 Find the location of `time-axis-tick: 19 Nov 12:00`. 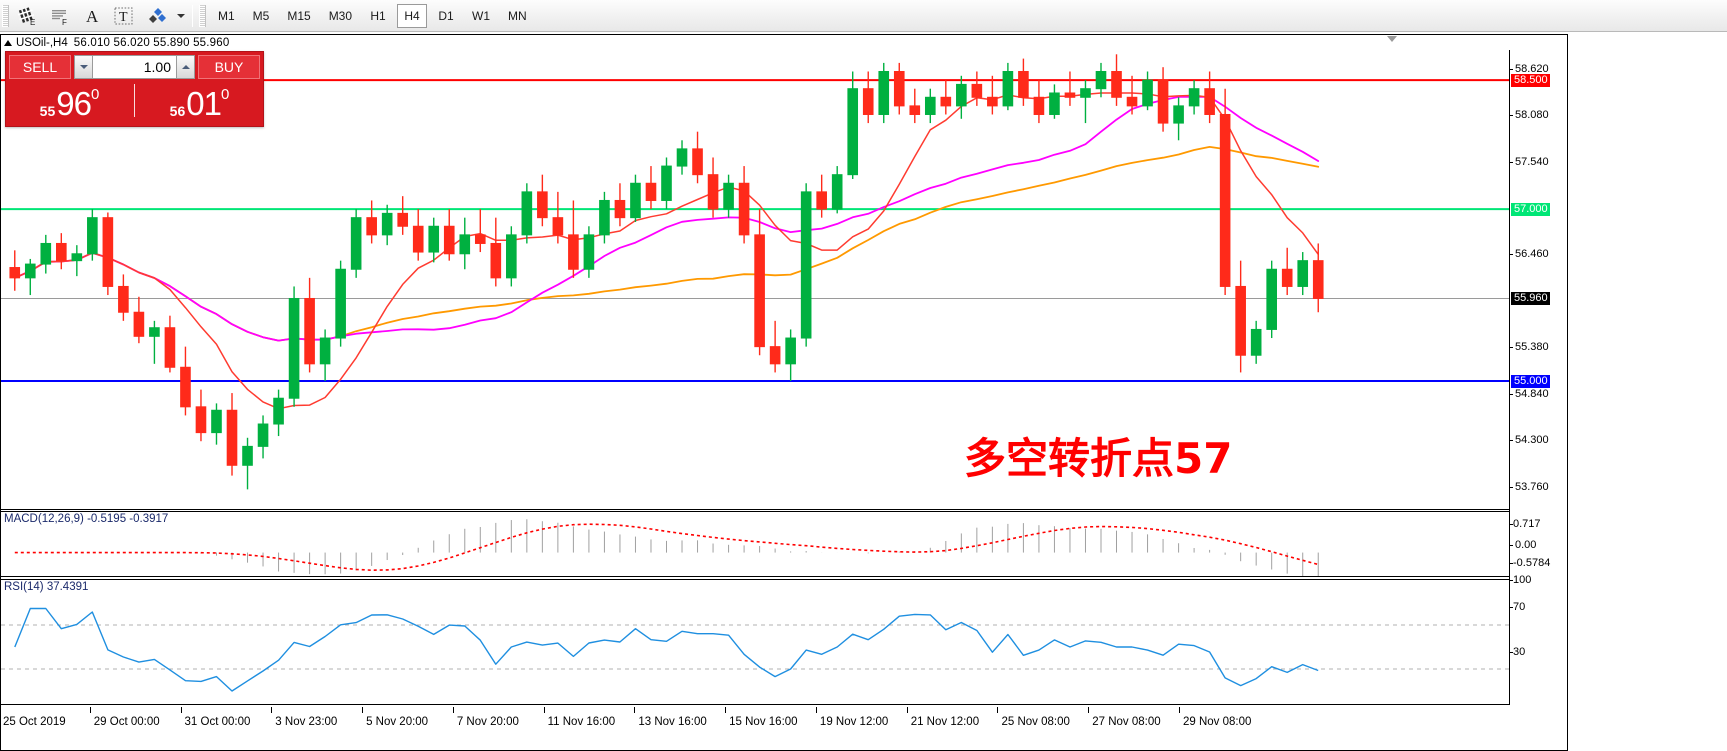

time-axis-tick: 19 Nov 12:00 is located at coordinates (852, 717).